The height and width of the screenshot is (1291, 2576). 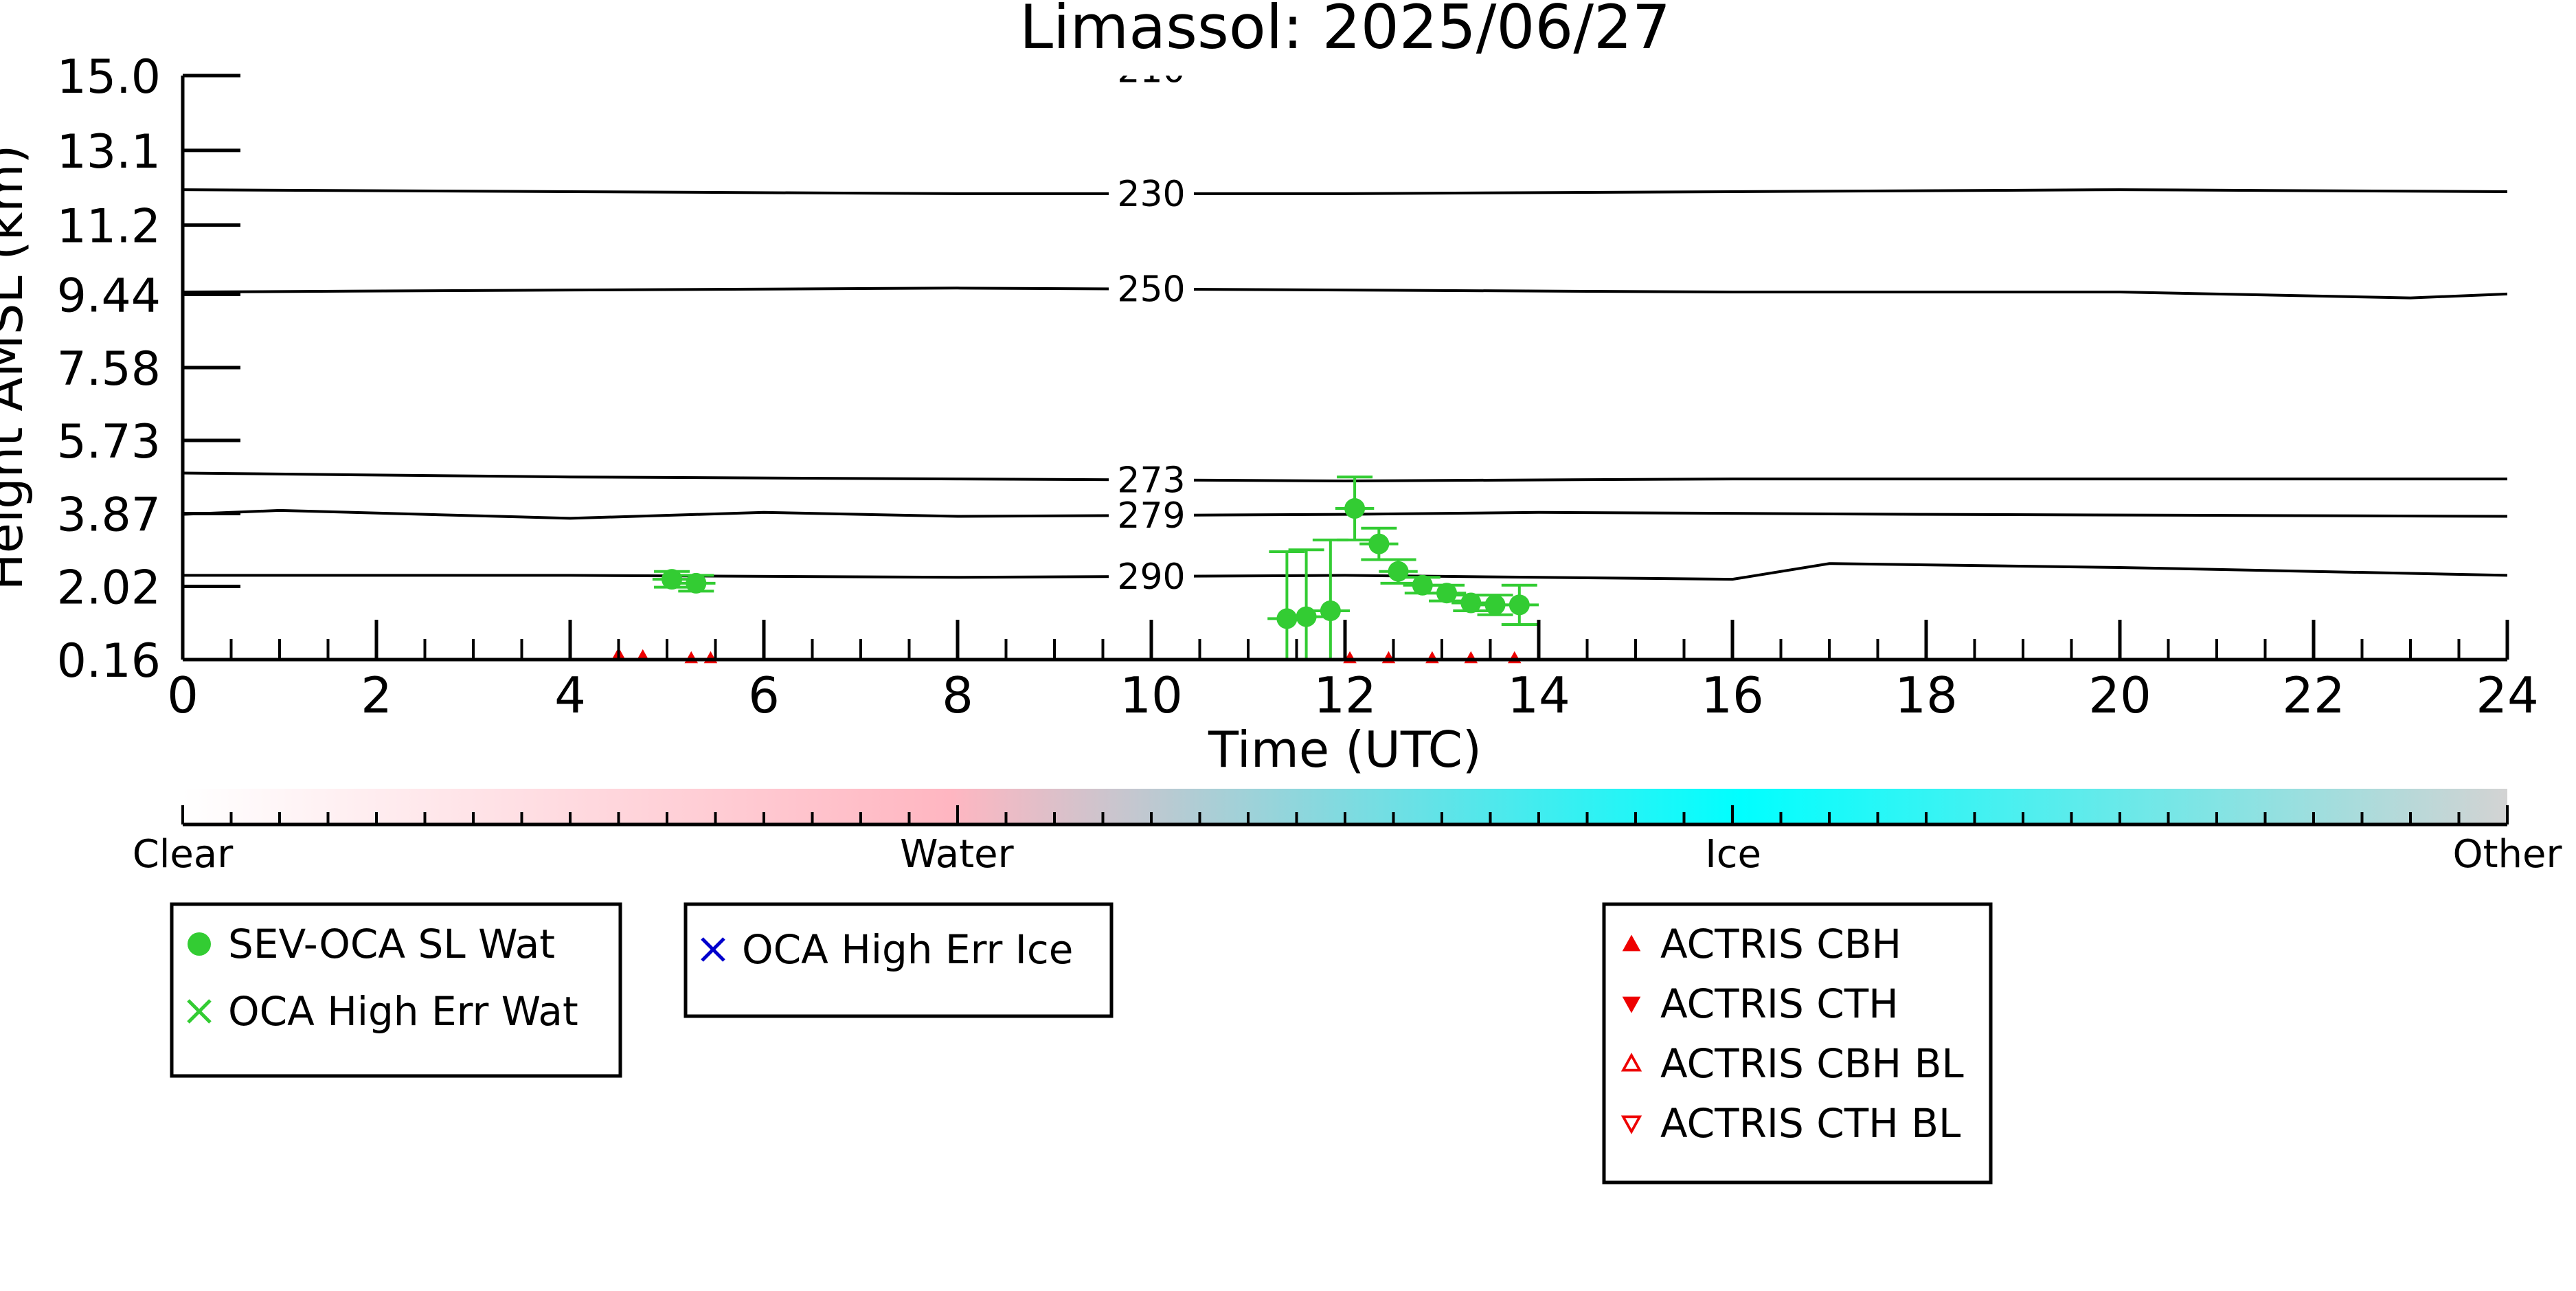 What do you see at coordinates (1347, 833) in the screenshot?
I see `colorbar: Clear Water Ice Other` at bounding box center [1347, 833].